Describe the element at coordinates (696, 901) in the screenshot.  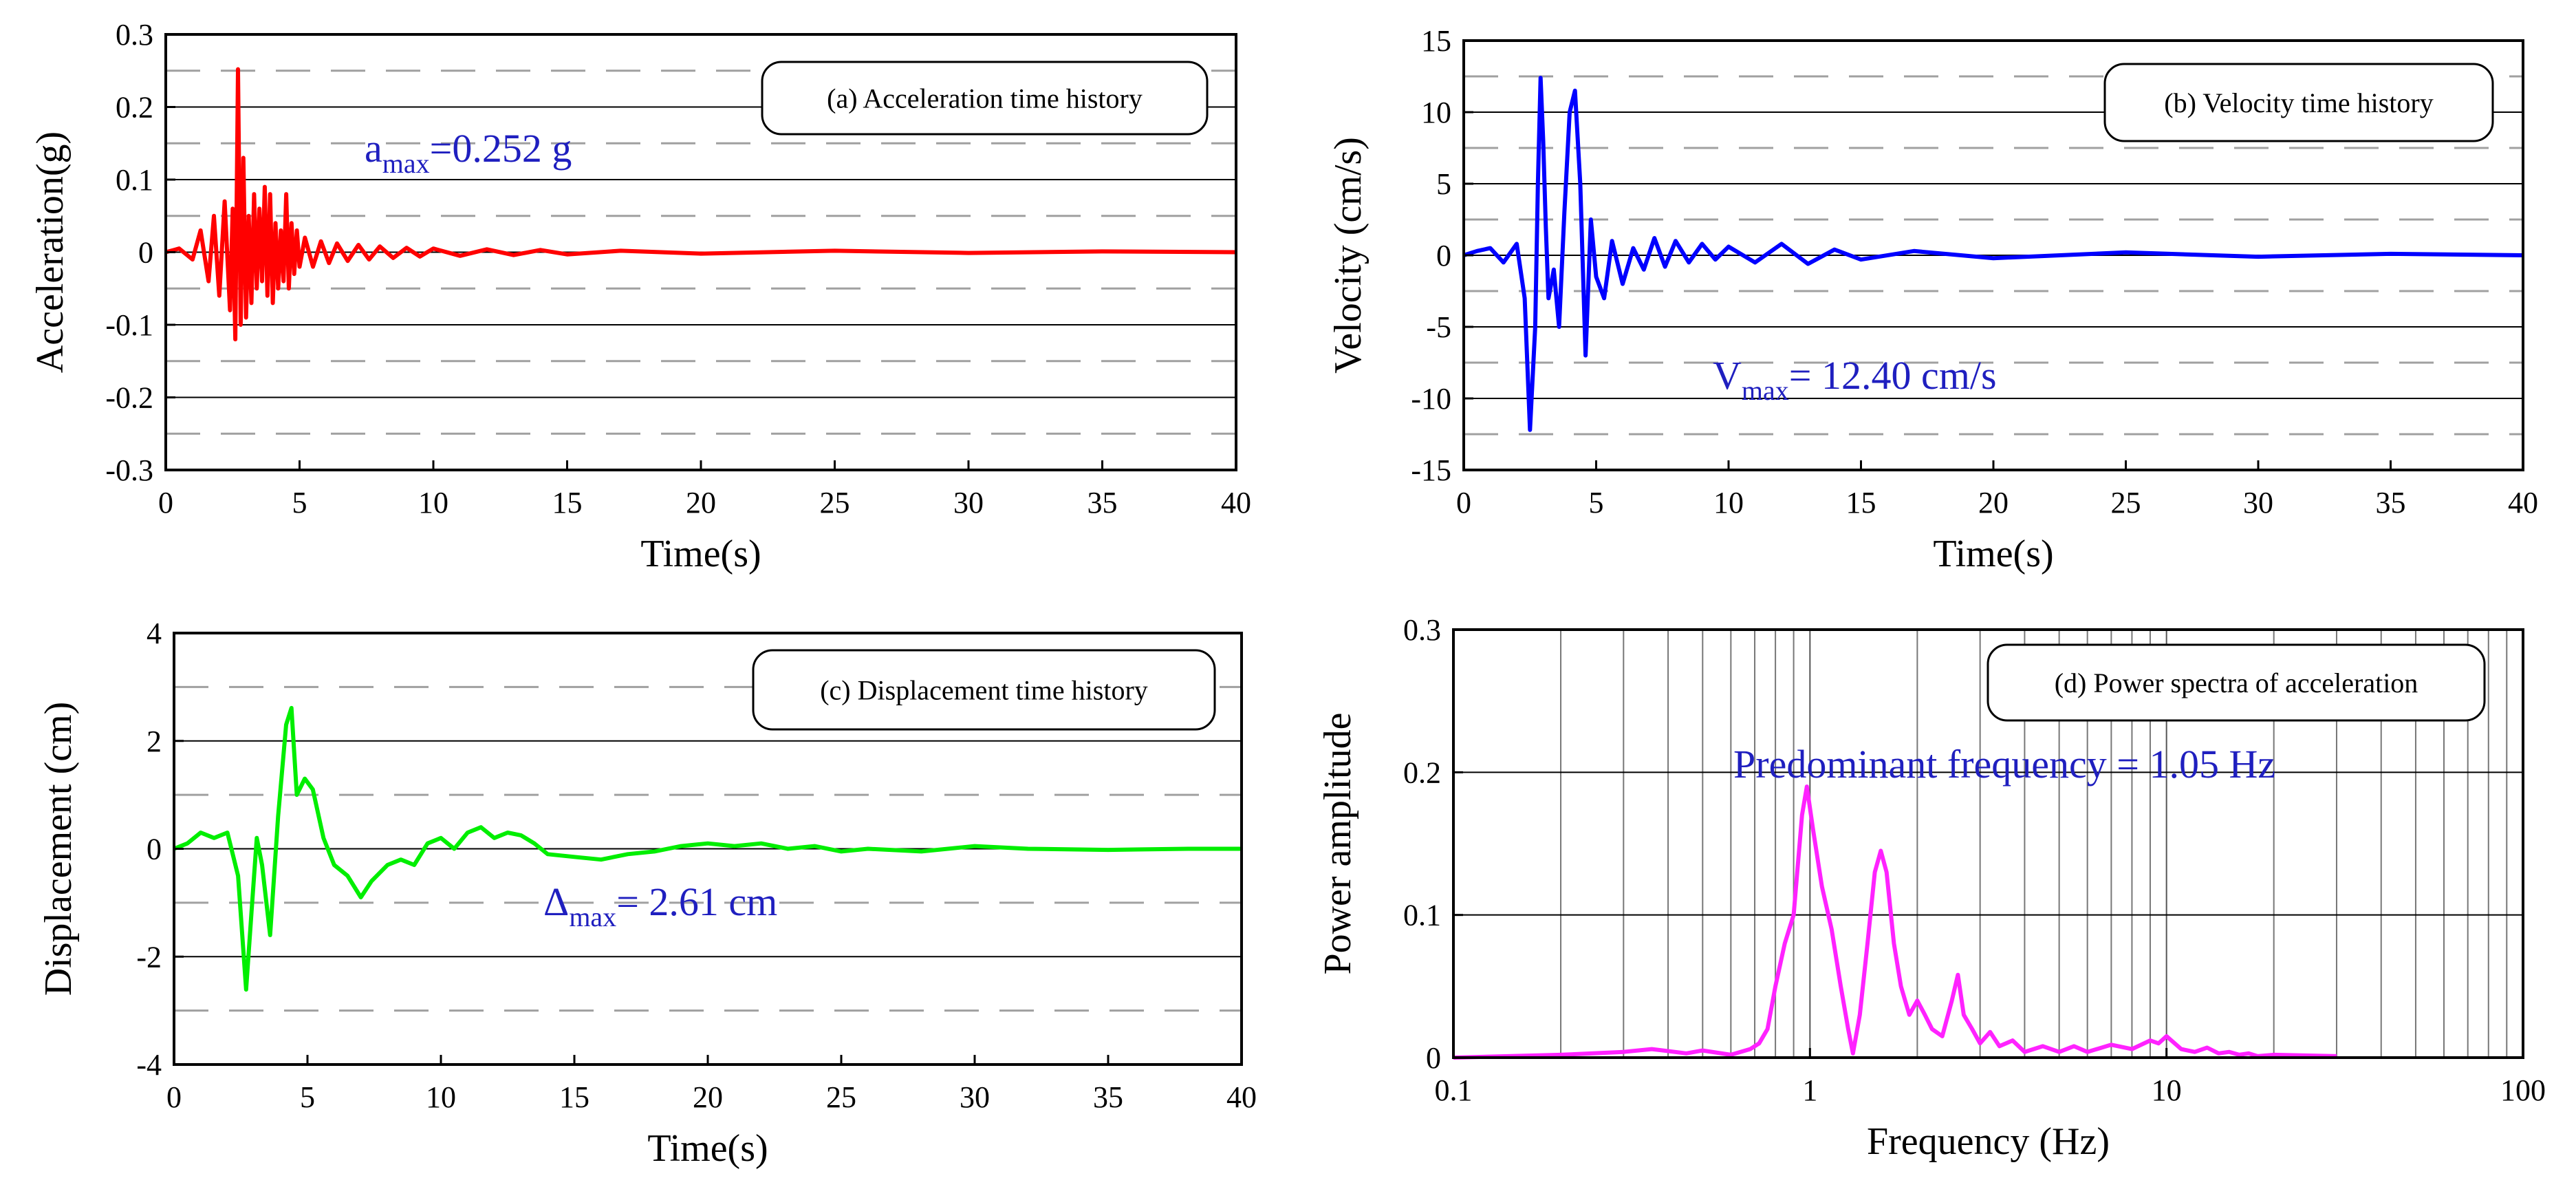
I see `annotation-value: = 2.61 cm` at that location.